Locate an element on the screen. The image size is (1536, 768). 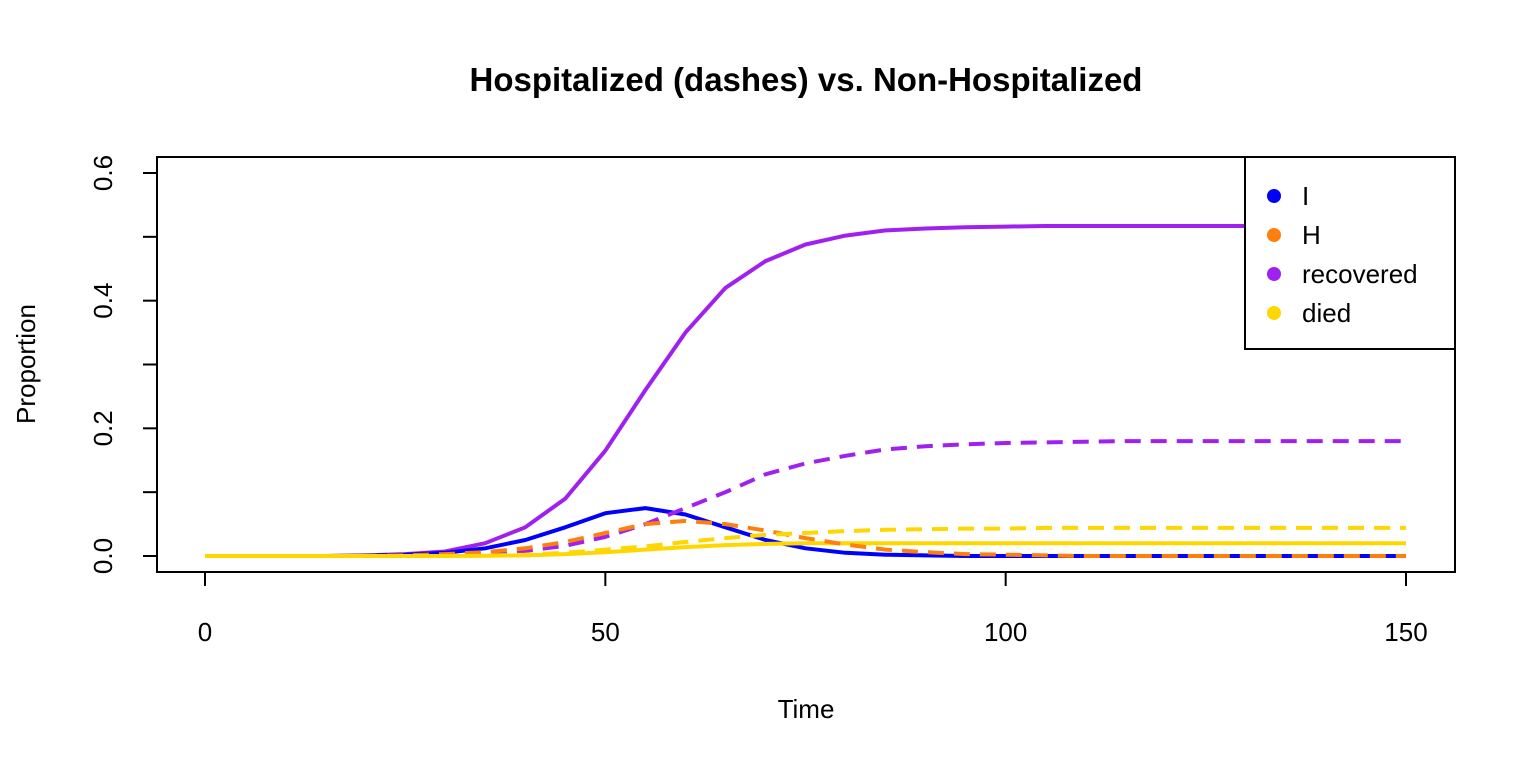
y-tick-label: 0.4 is located at coordinates (103, 301).